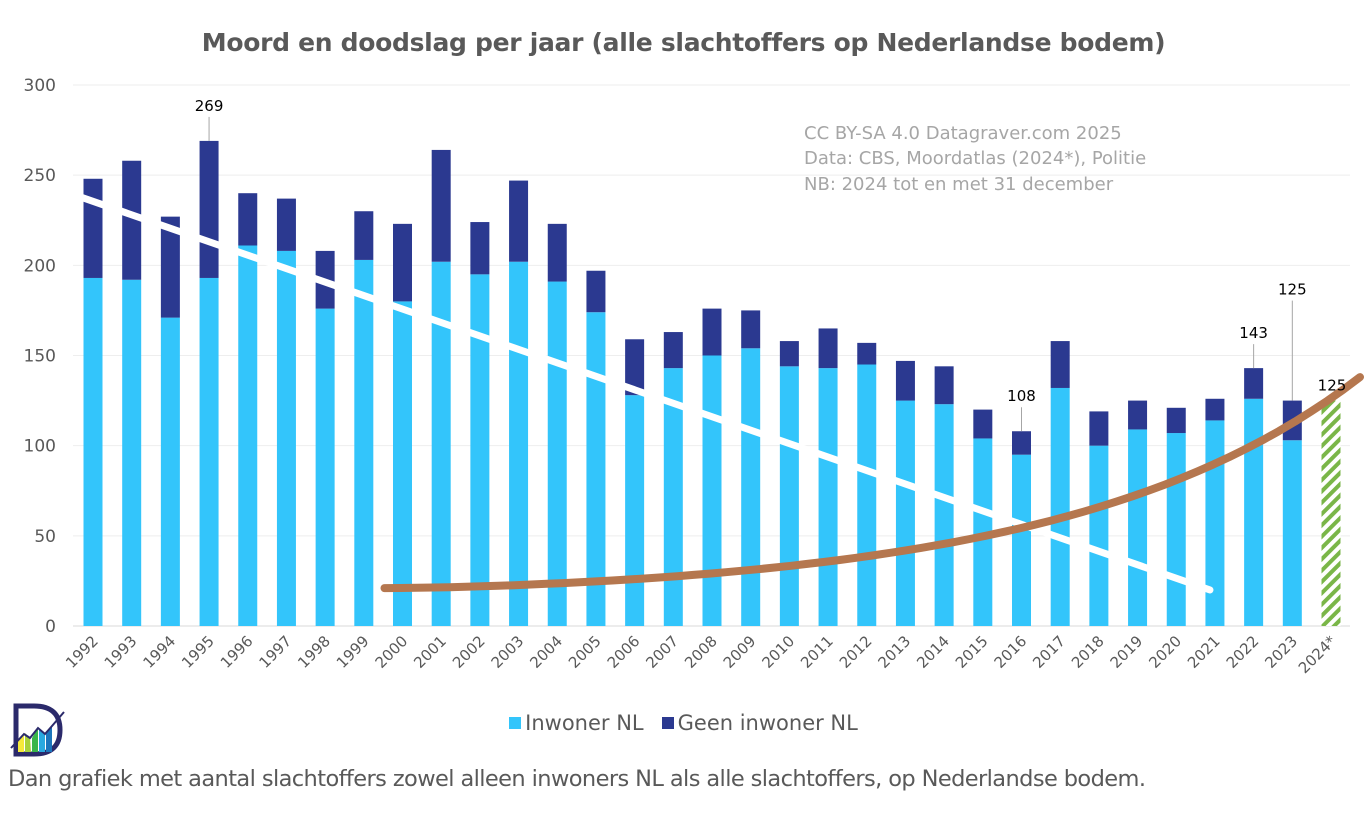 This screenshot has height=816, width=1367. What do you see at coordinates (662, 652) in the screenshot?
I see `x-tick-label: 2007` at bounding box center [662, 652].